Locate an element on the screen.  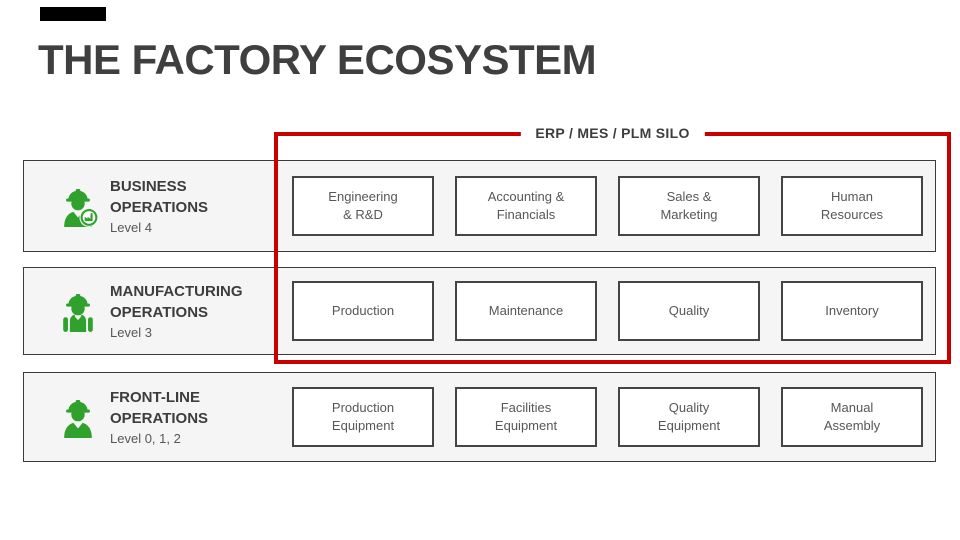
row-title: BUSINESS OPERATIONS is located at coordinates (159, 197).